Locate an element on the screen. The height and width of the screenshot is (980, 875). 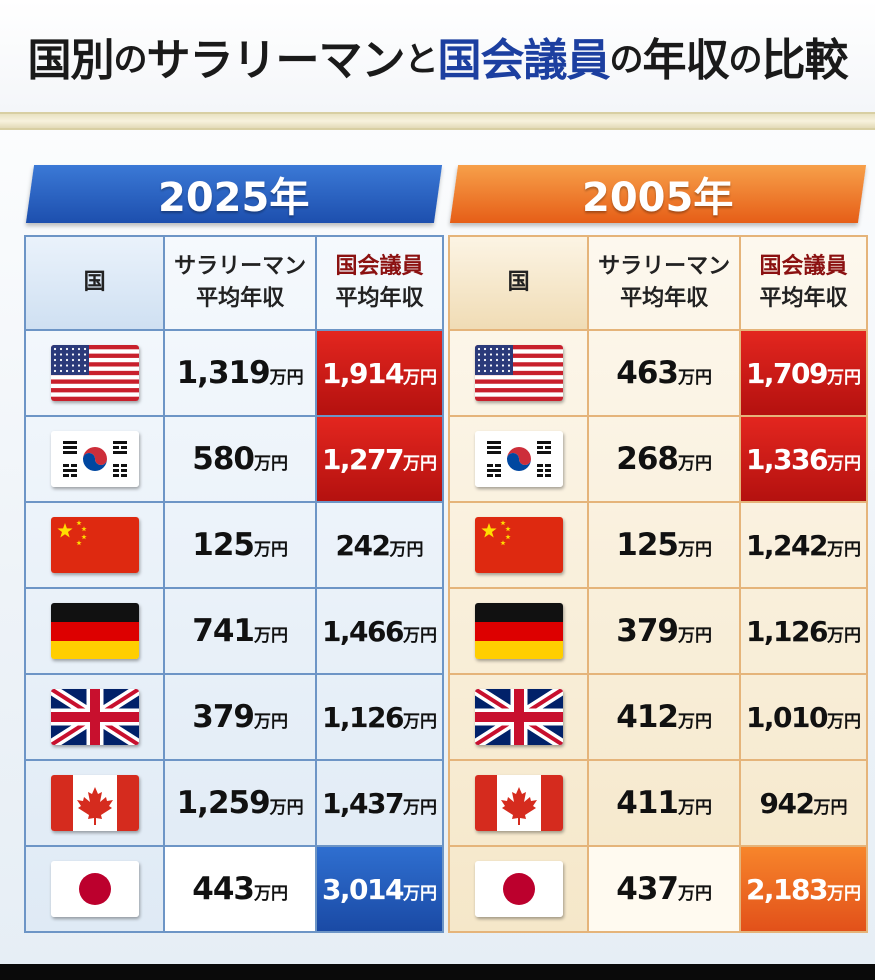
title-part-salaryman: サラリーマン is located at coordinates (276, 60).